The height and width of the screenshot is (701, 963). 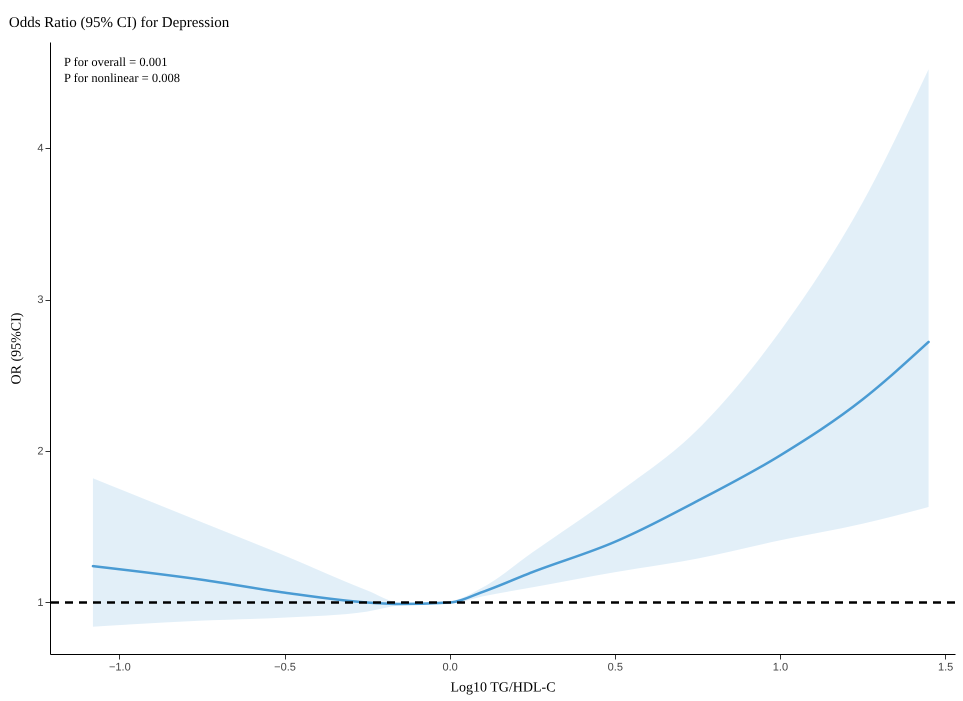 What do you see at coordinates (780, 668) in the screenshot?
I see `x-tick-label: 1.0` at bounding box center [780, 668].